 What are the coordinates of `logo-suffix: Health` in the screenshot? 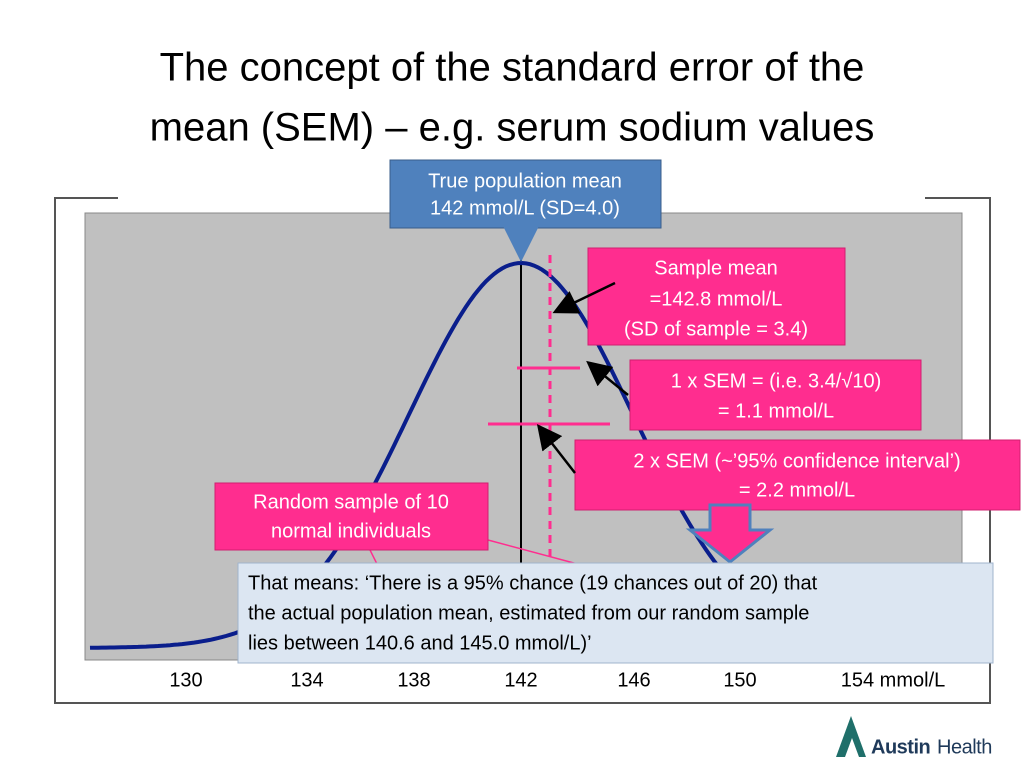 It's located at (964, 747).